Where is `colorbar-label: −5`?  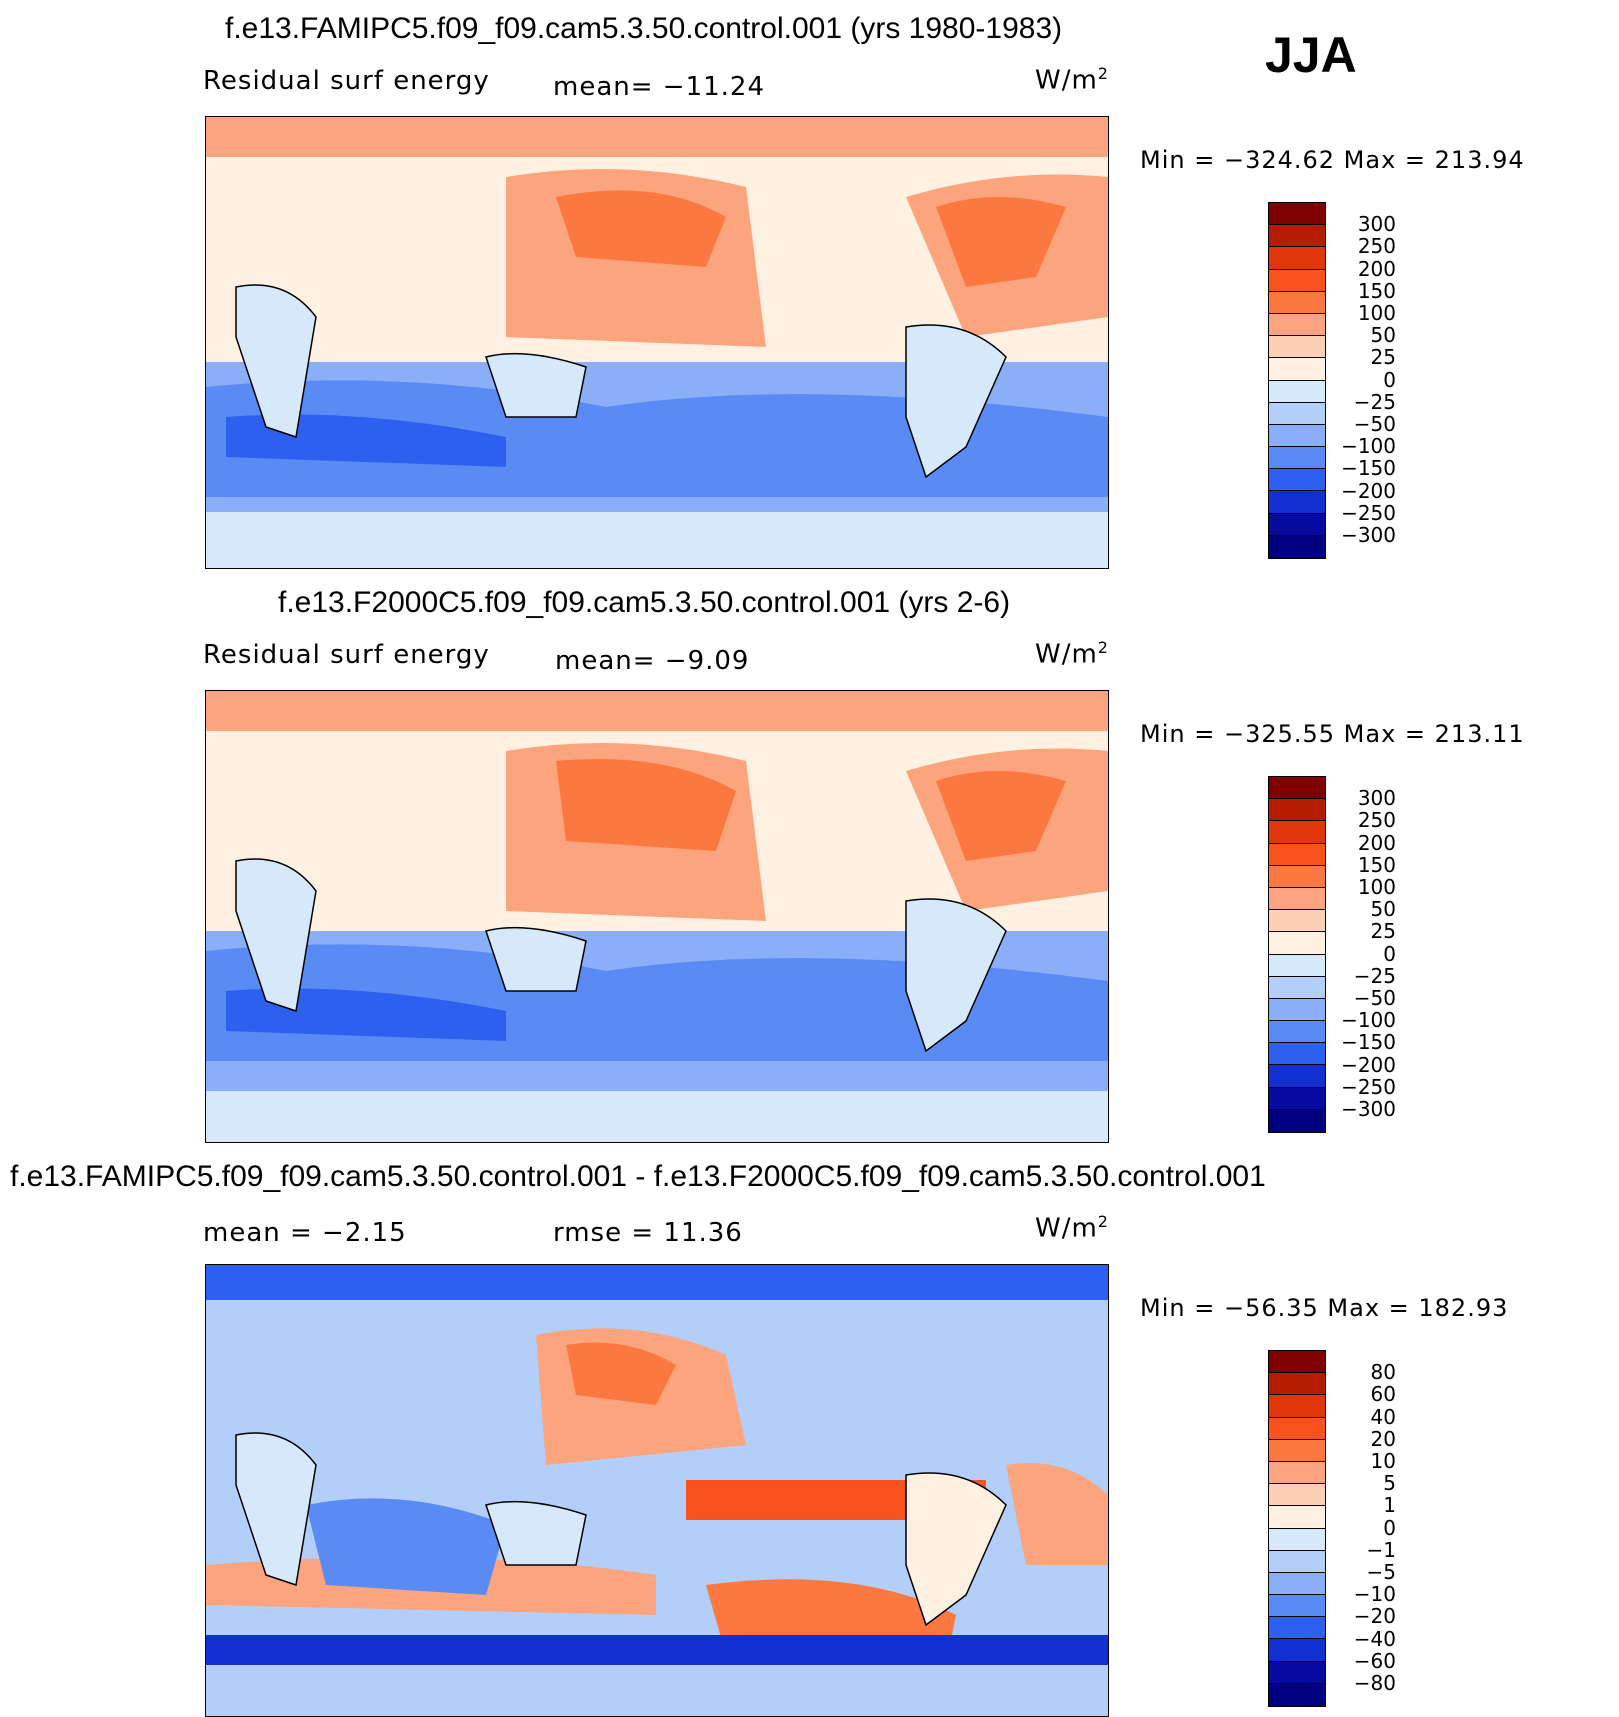
colorbar-label: −5 is located at coordinates (1381, 1572).